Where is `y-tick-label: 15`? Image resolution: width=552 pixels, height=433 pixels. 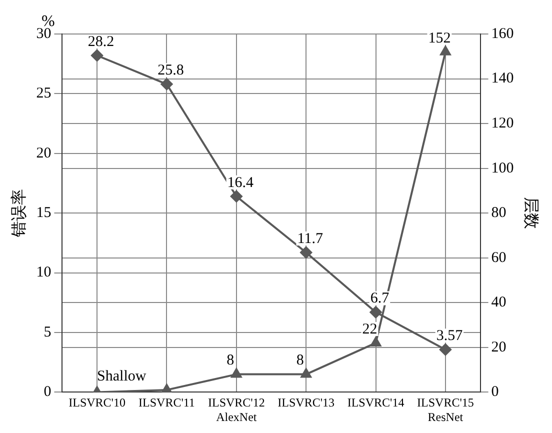 y-tick-label: 15 is located at coordinates (44, 213).